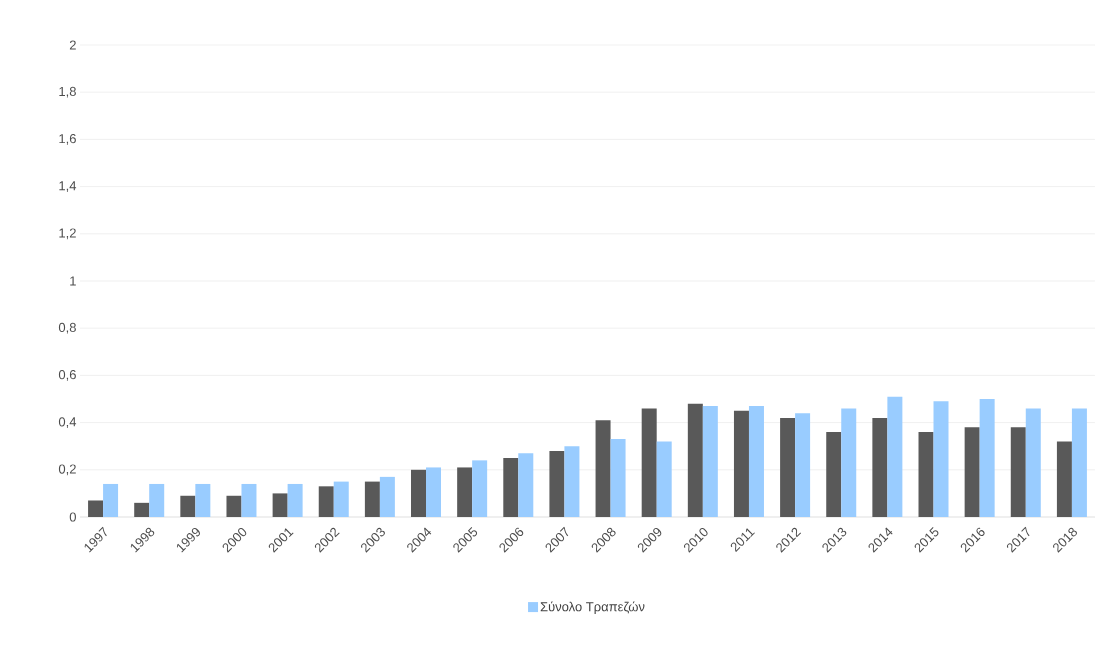 Image resolution: width=1108 pixels, height=659 pixels. What do you see at coordinates (67, 375) in the screenshot?
I see `y-tick-label: 0,6` at bounding box center [67, 375].